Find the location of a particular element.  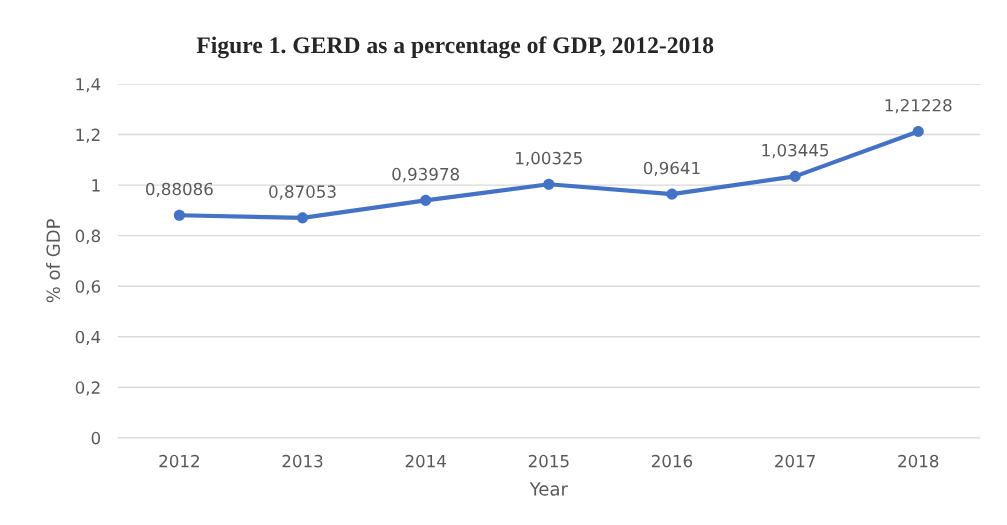

x-tick-label: 2012 is located at coordinates (179, 461).